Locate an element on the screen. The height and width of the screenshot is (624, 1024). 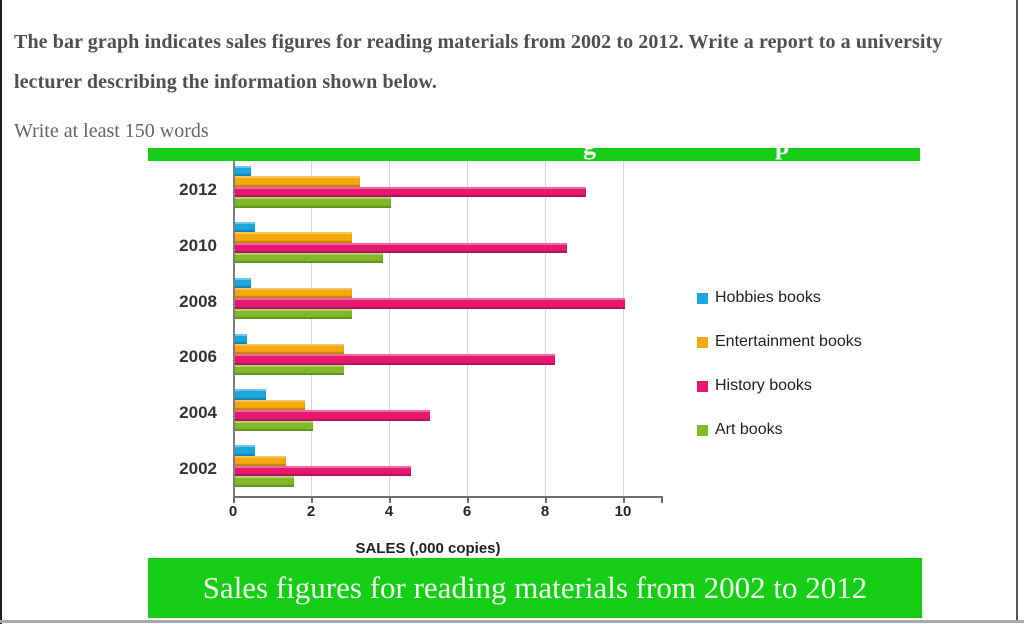
bar-2002-entertainment-books is located at coordinates (260, 460).